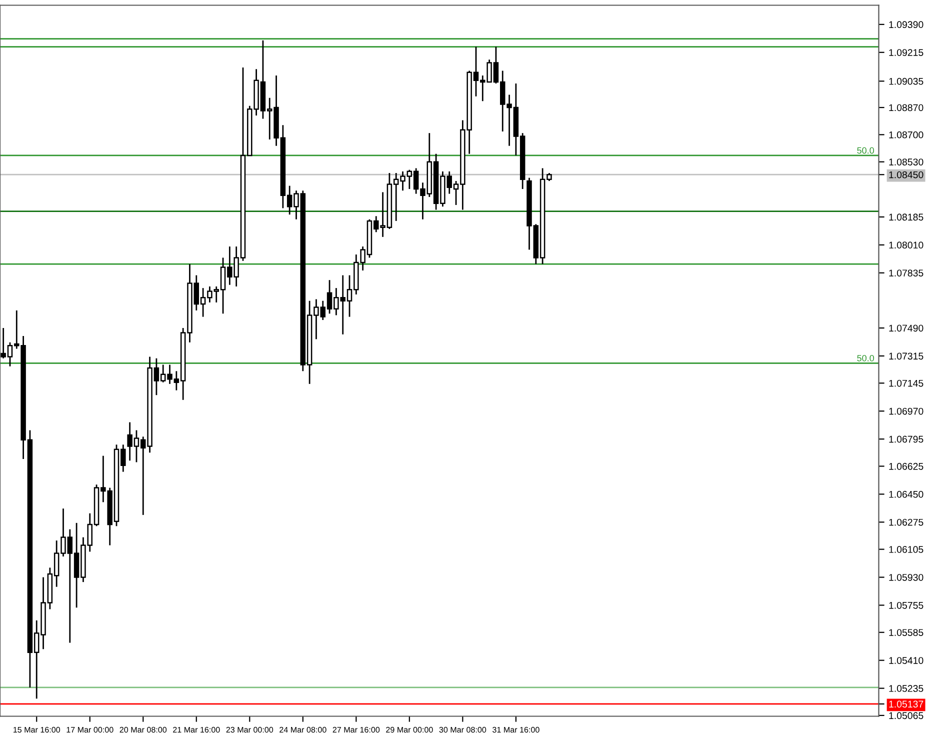 This screenshot has width=950, height=750. Describe the element at coordinates (906, 522) in the screenshot. I see `y-tick-label: 1.06275` at that location.